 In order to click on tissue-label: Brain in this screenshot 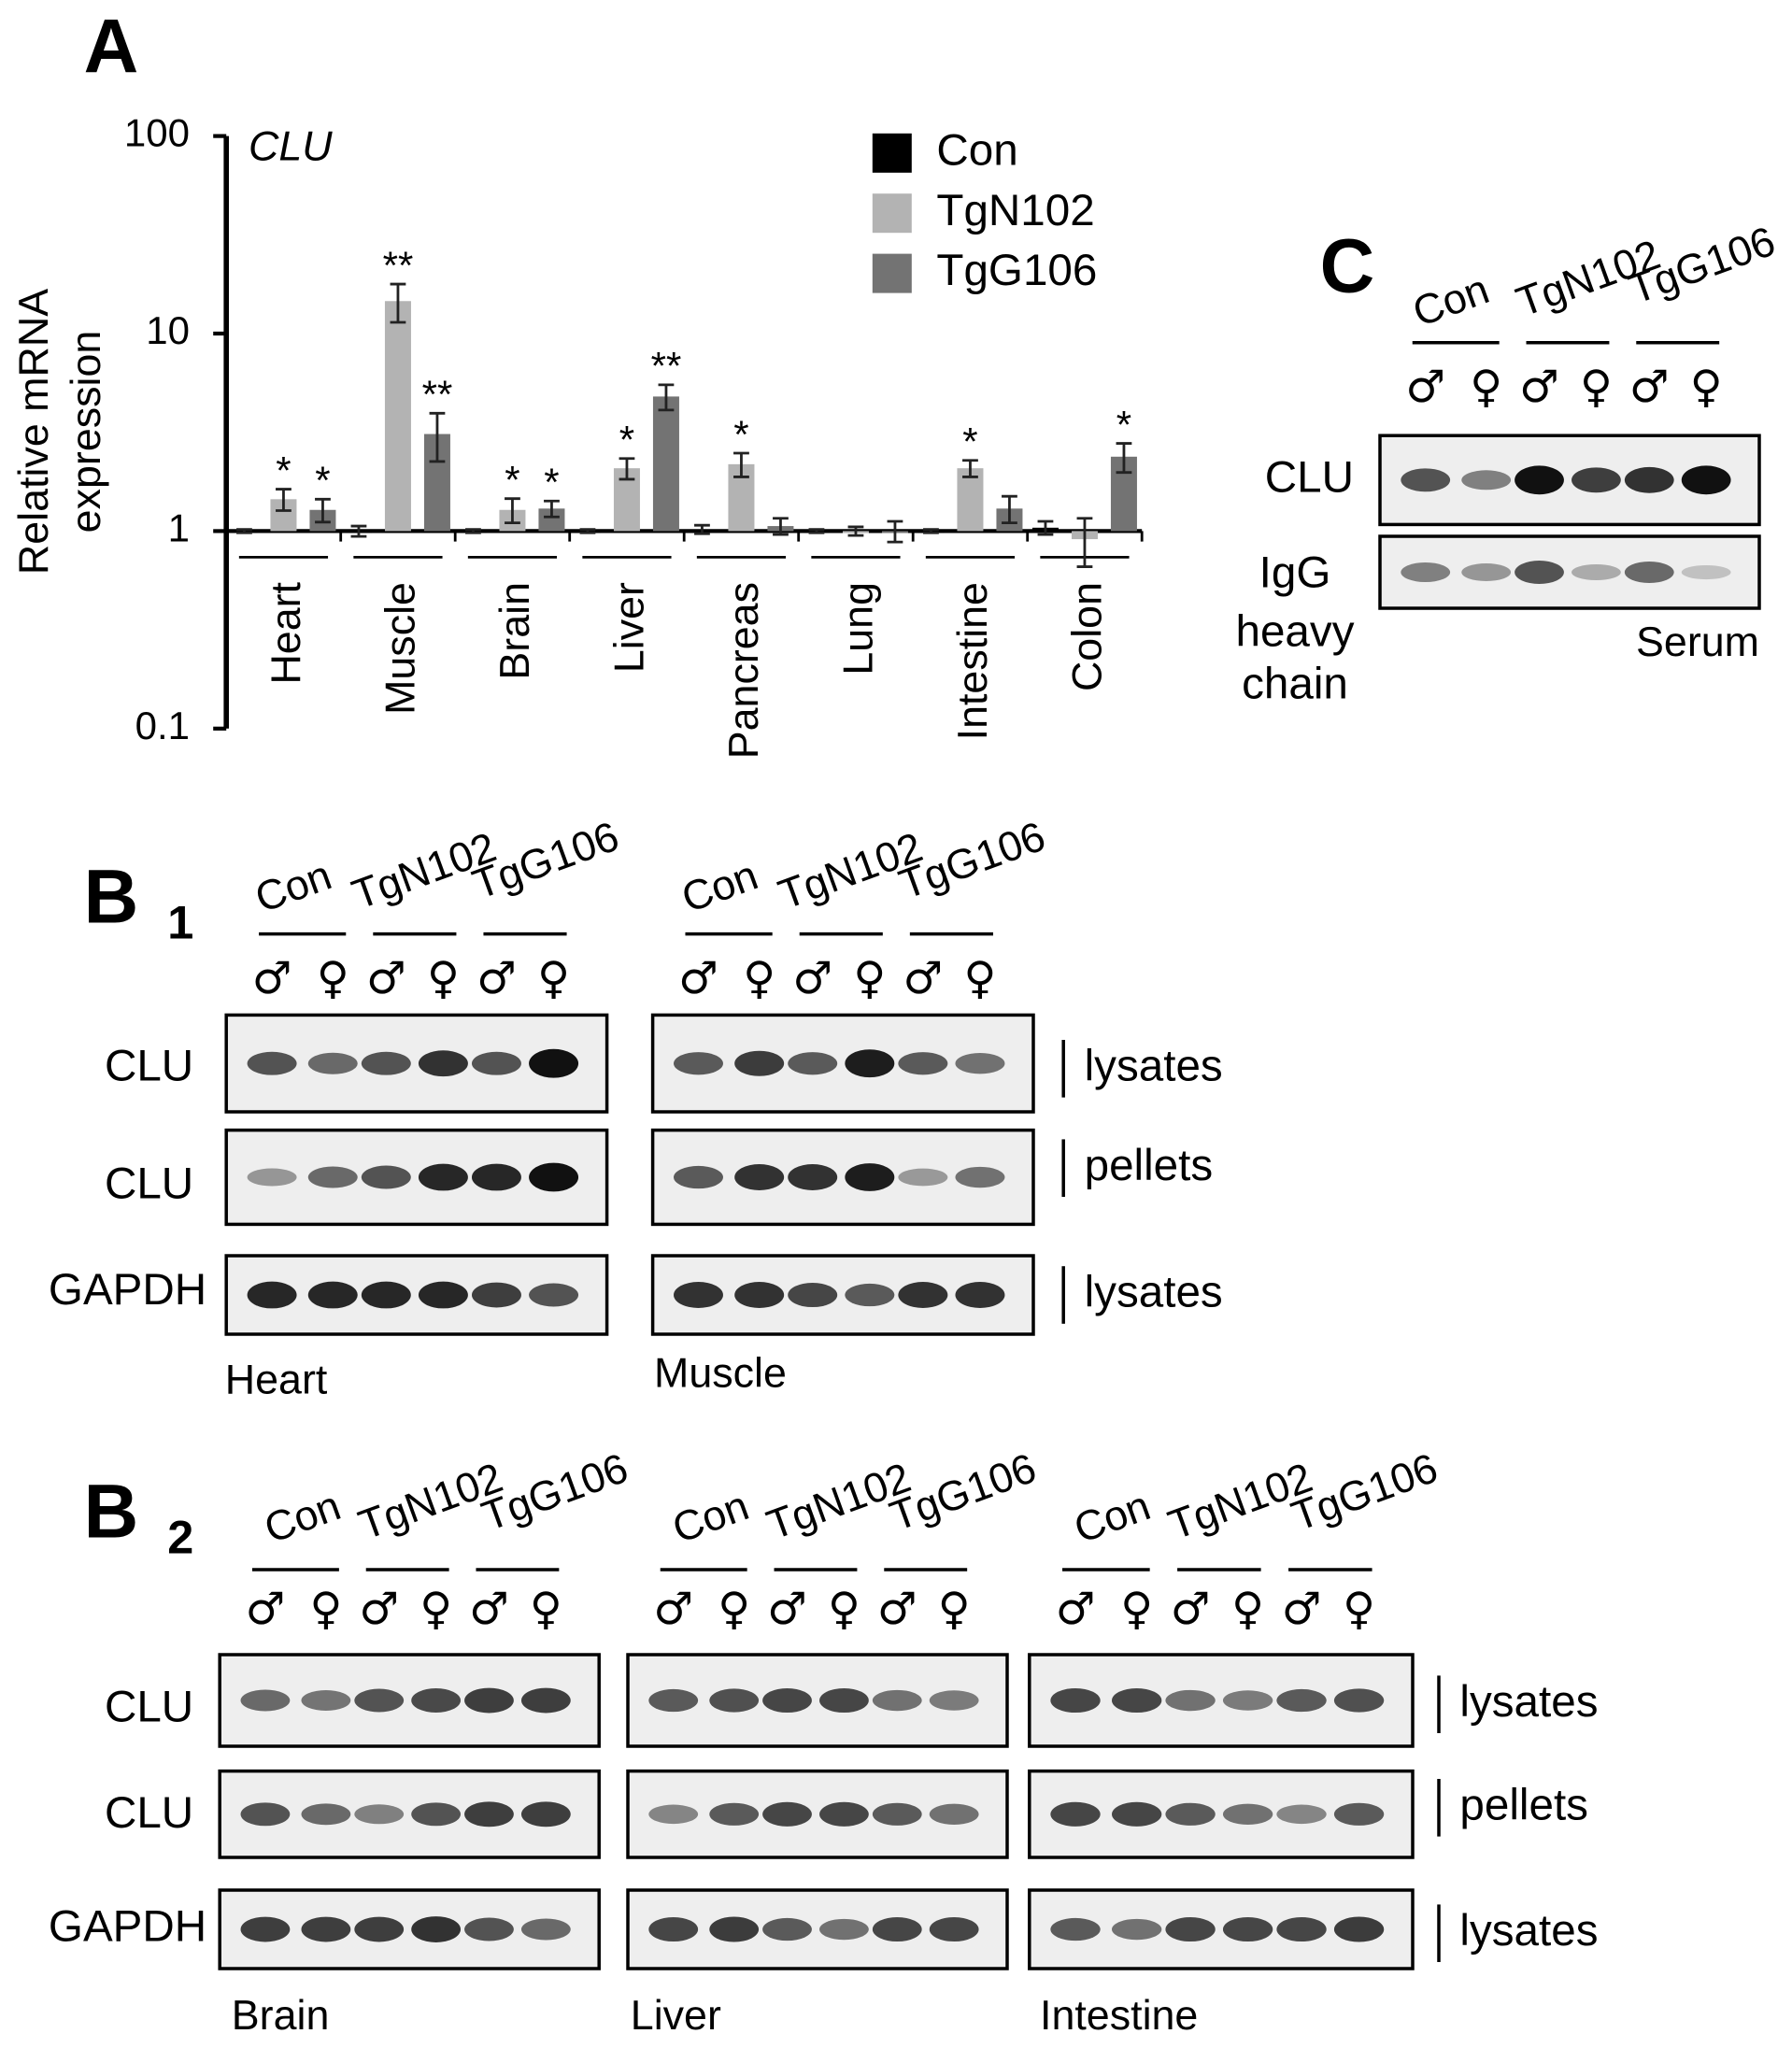, I will do `click(281, 2015)`.